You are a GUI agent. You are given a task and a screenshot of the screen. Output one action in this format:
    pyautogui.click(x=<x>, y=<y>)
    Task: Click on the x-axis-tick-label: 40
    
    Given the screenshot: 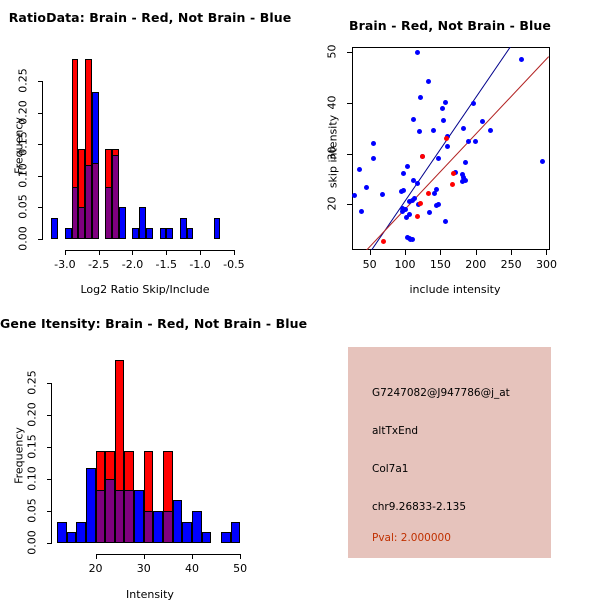 What is the action you would take?
    pyautogui.click(x=191, y=568)
    